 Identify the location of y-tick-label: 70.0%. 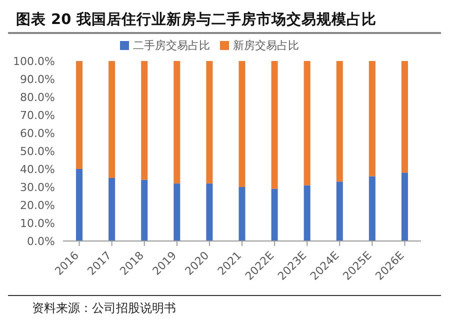
(37, 115).